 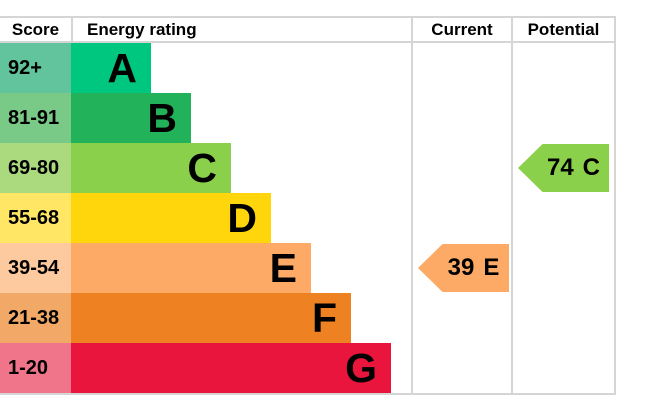 What do you see at coordinates (461, 267) in the screenshot?
I see `current-score-value: 39` at bounding box center [461, 267].